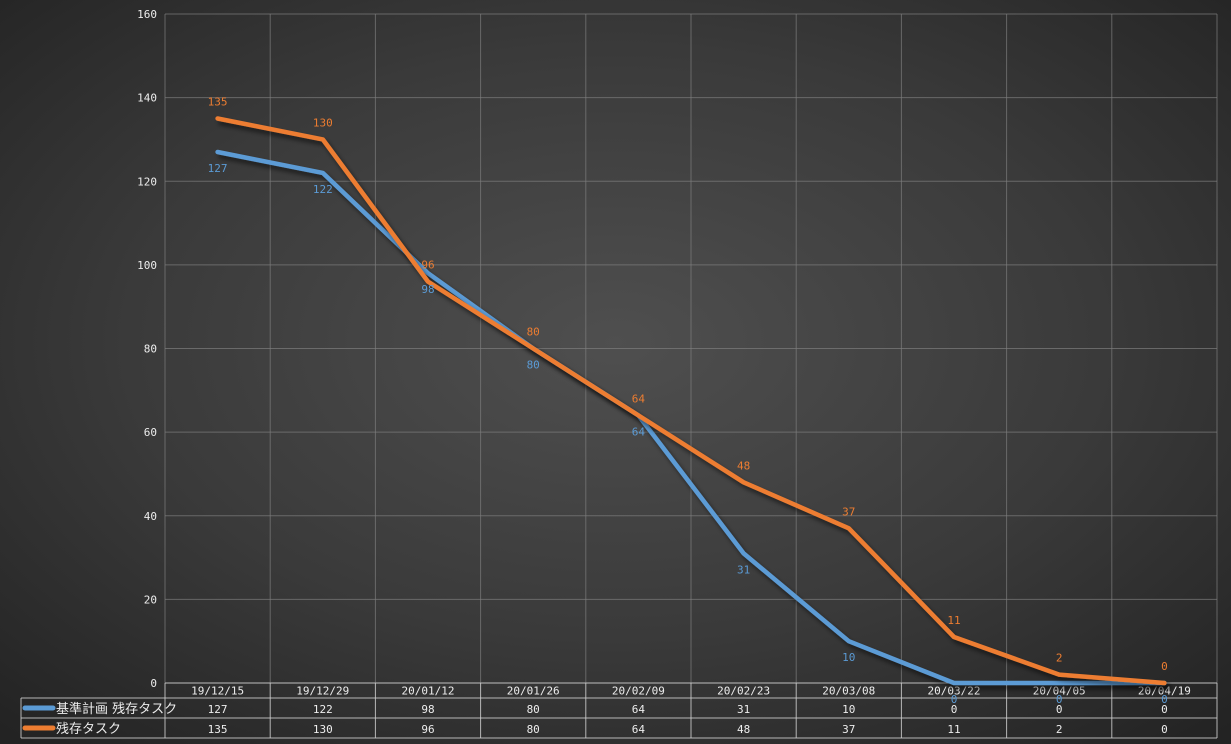 This screenshot has width=1231, height=744. What do you see at coordinates (218, 729) in the screenshot?
I see `table-value-cell: 135` at bounding box center [218, 729].